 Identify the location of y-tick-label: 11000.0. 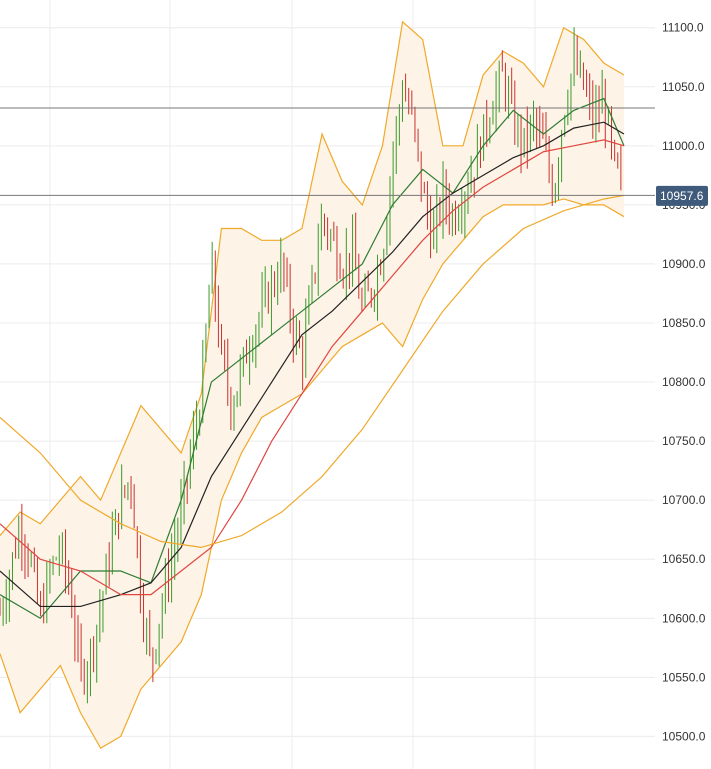
(683, 146).